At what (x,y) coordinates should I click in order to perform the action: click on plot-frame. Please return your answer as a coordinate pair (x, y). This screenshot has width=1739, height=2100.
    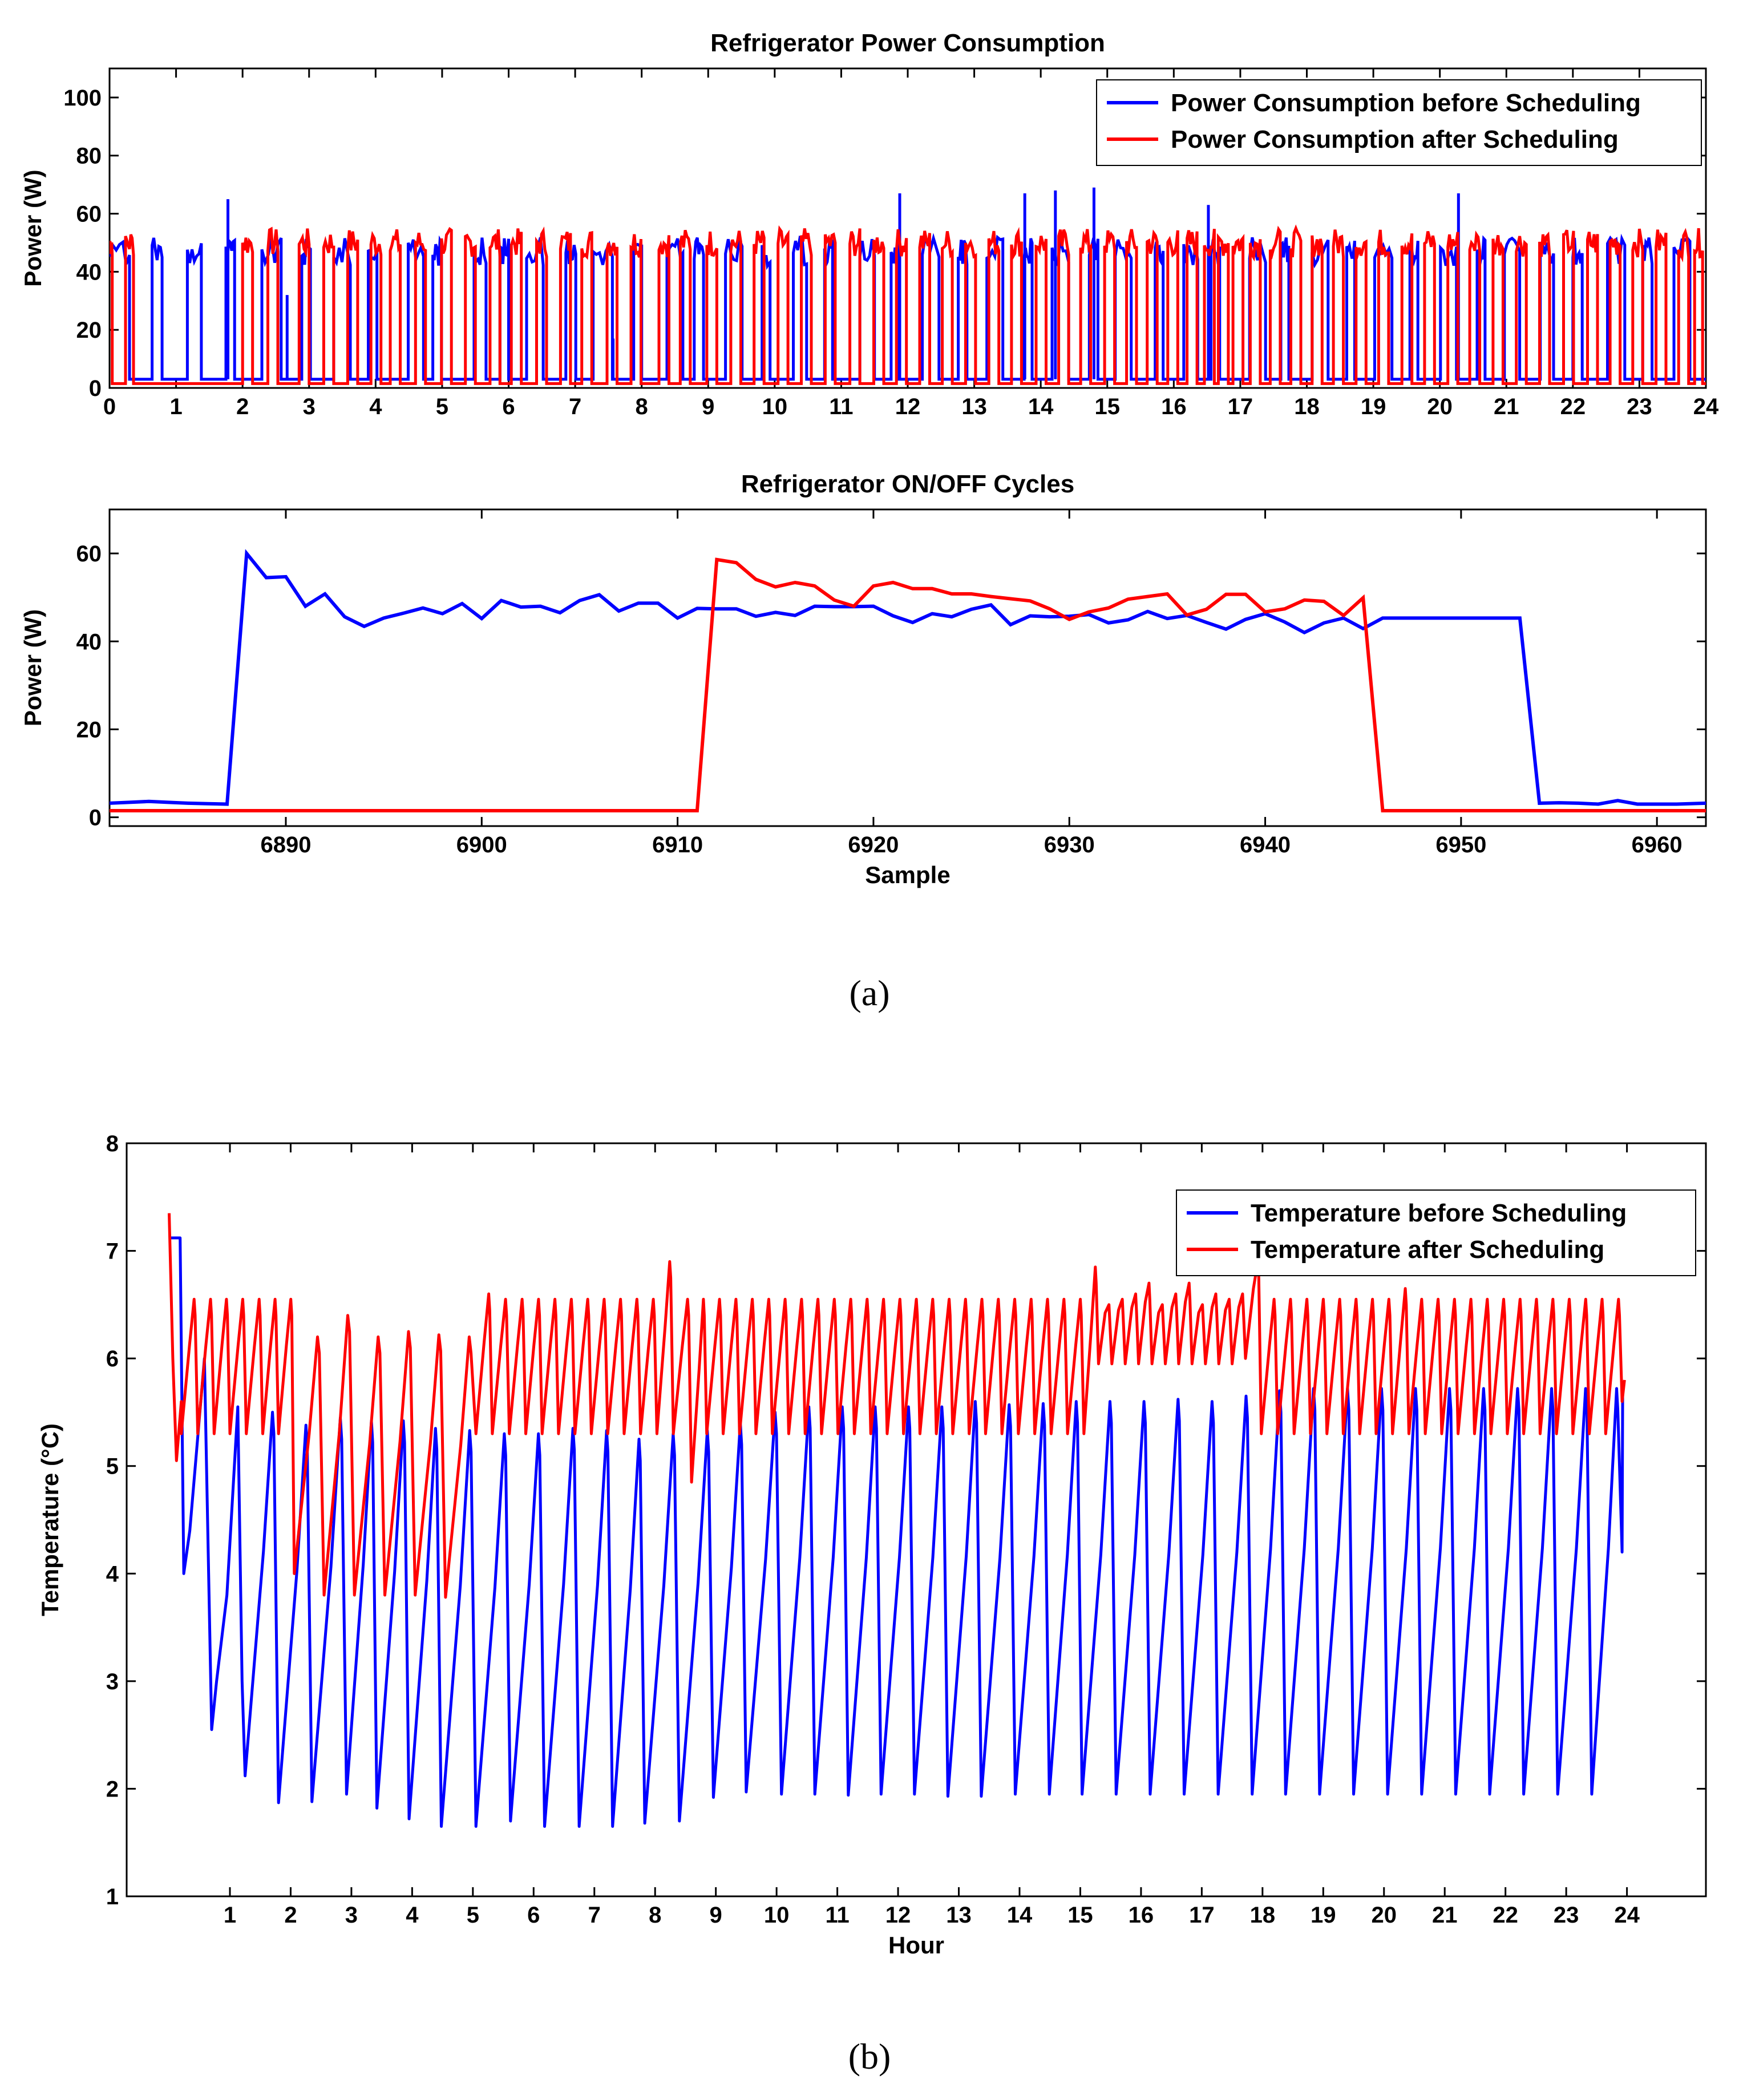
    Looking at the image, I should click on (907, 667).